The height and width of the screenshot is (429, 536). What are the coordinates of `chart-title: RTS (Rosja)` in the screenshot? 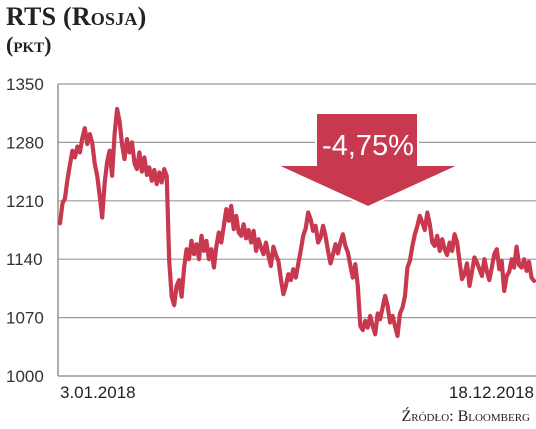 It's located at (76, 16).